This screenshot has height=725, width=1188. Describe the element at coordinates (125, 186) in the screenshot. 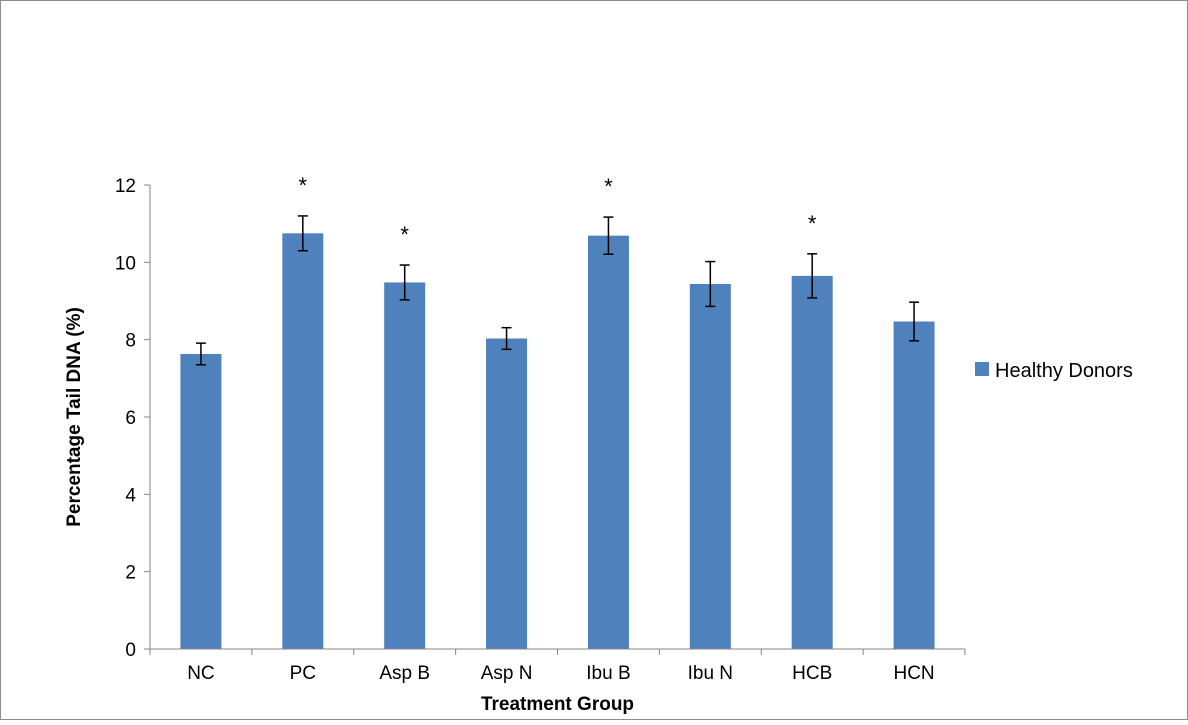

I see `y-tick-label: 12` at that location.